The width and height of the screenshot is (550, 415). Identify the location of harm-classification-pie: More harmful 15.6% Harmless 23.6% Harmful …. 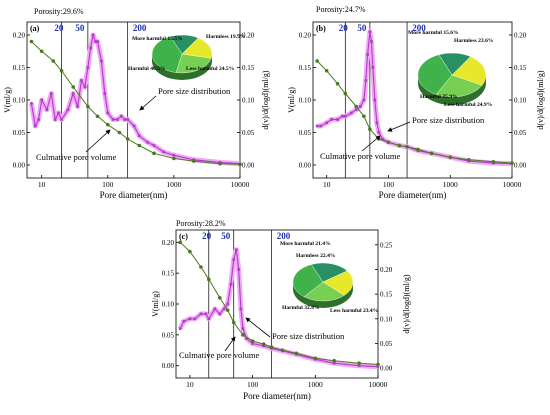
(451, 69).